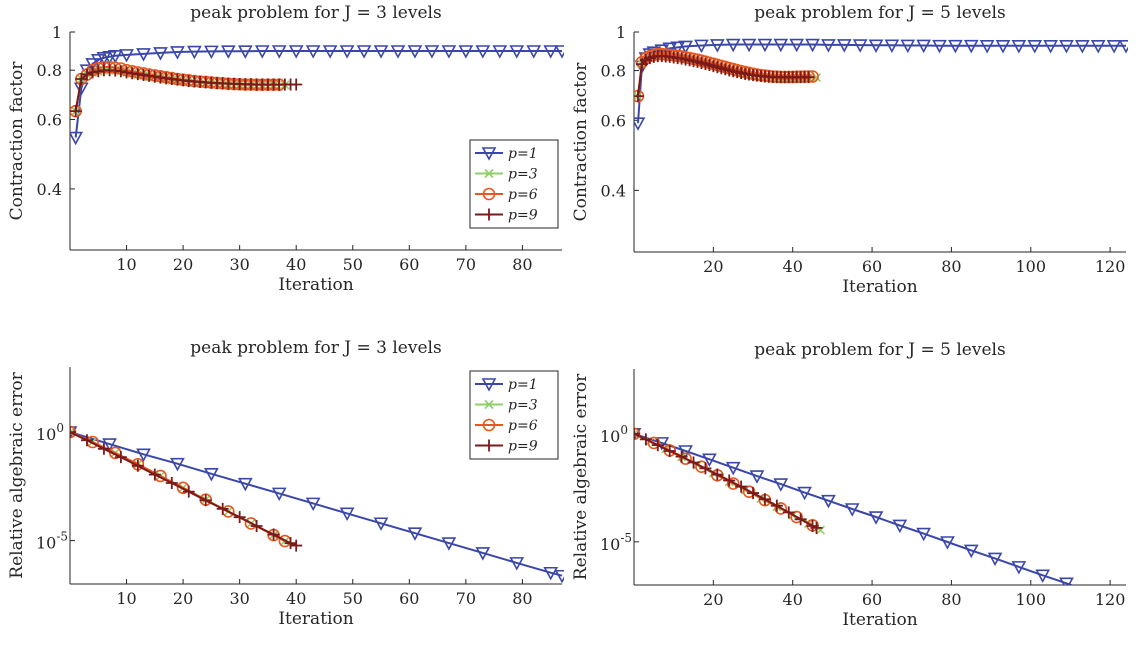 This screenshot has width=1136, height=646. I want to click on legend-label: p=1, so click(523, 385).